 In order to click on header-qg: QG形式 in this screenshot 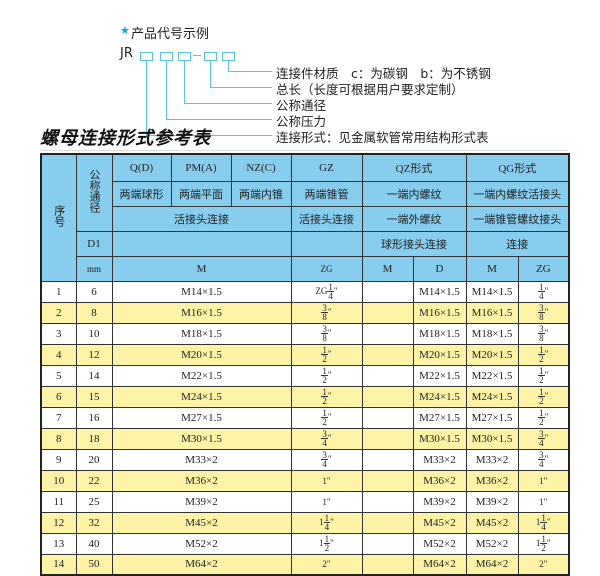, I will do `click(517, 167)`.